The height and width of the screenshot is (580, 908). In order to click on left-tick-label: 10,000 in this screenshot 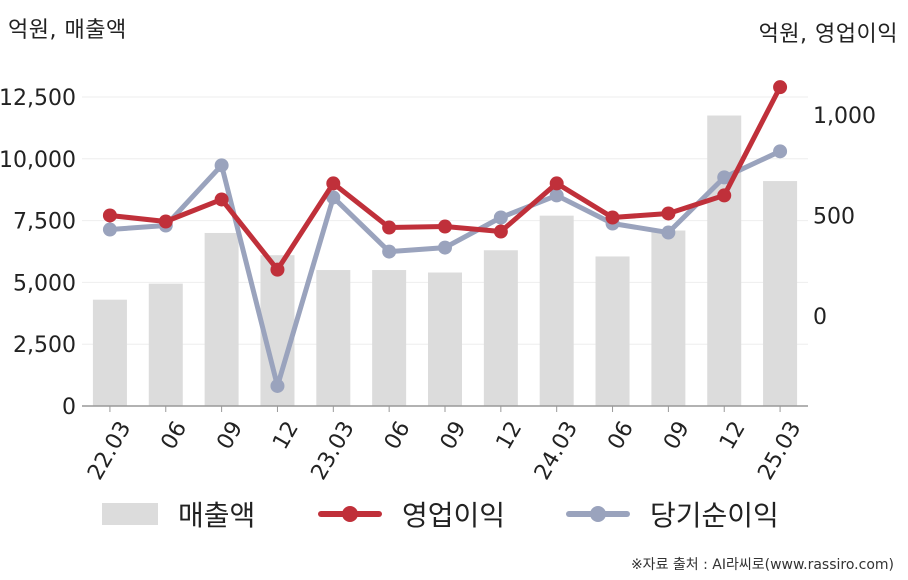, I will do `click(38, 160)`.